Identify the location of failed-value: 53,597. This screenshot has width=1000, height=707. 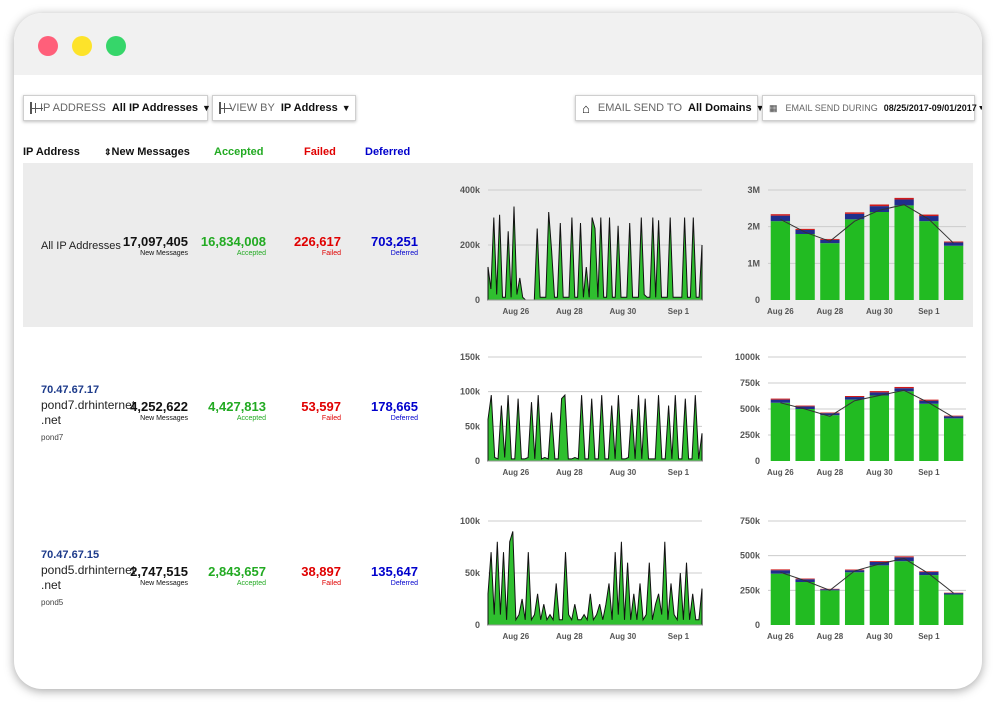
(321, 406).